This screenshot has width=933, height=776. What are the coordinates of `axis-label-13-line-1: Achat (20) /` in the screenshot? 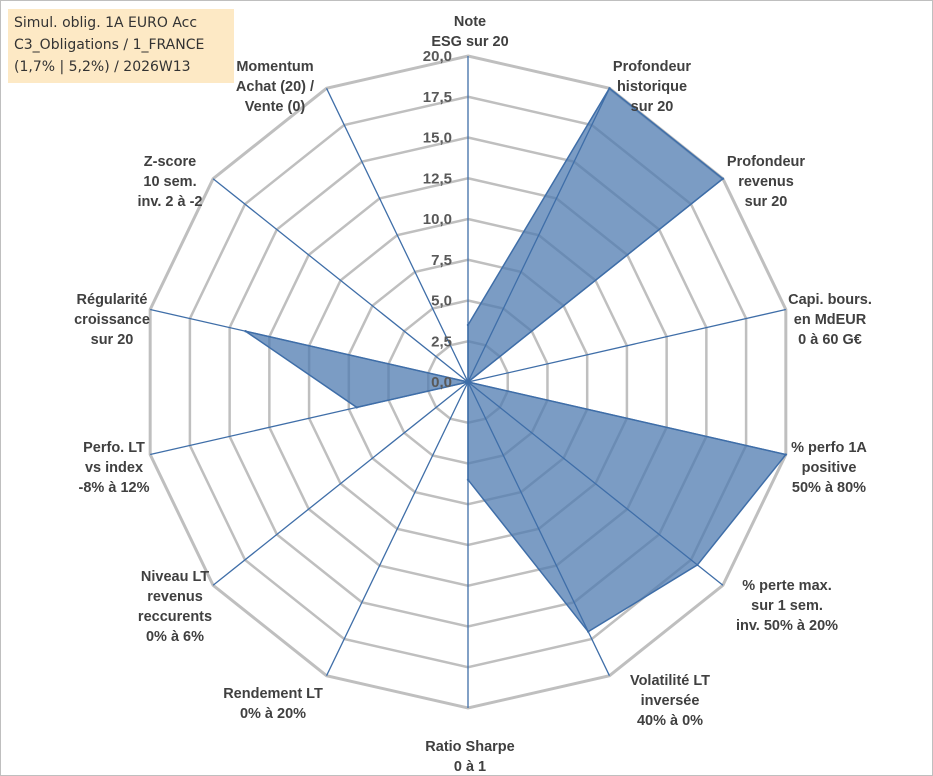 It's located at (275, 87).